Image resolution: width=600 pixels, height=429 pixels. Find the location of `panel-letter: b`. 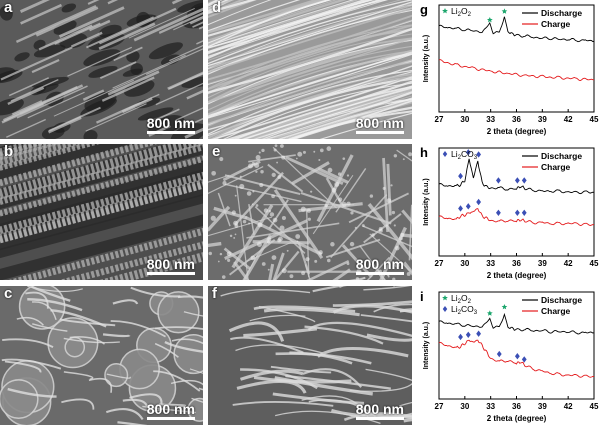

panel-letter: b is located at coordinates (9, 152).